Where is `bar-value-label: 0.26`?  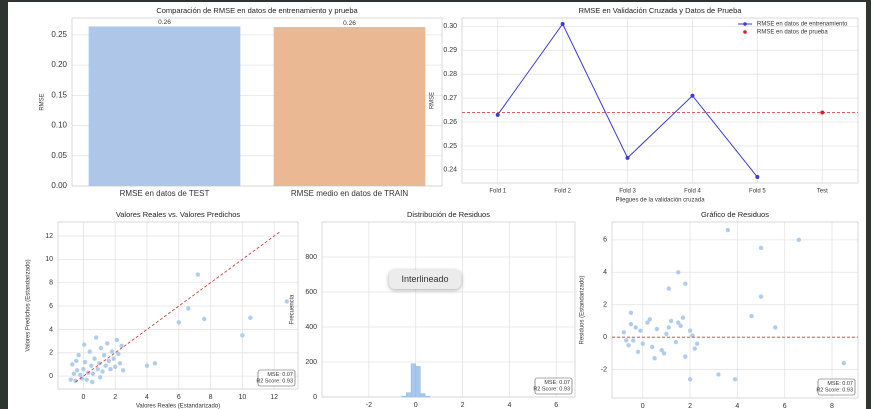 bar-value-label: 0.26 is located at coordinates (164, 22).